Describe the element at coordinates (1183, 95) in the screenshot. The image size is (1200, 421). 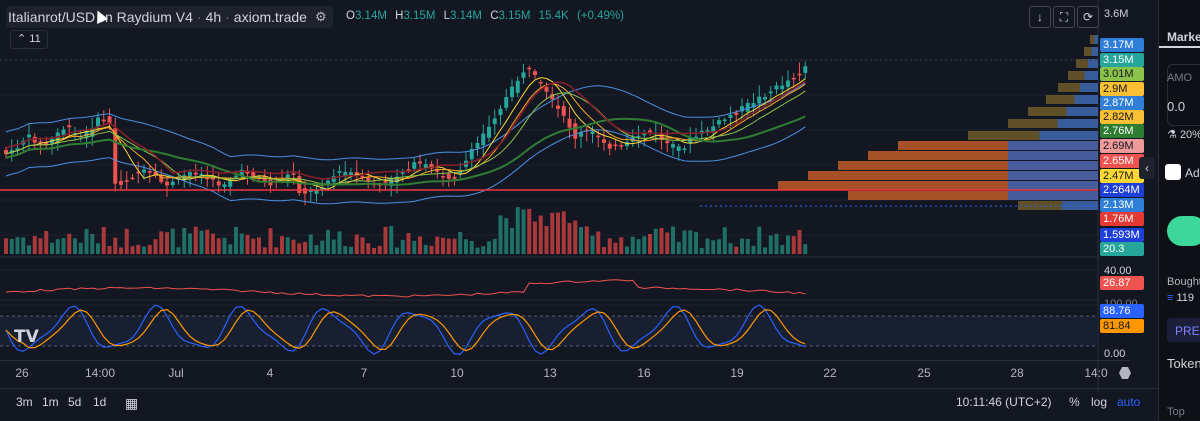
I see `amount-box` at that location.